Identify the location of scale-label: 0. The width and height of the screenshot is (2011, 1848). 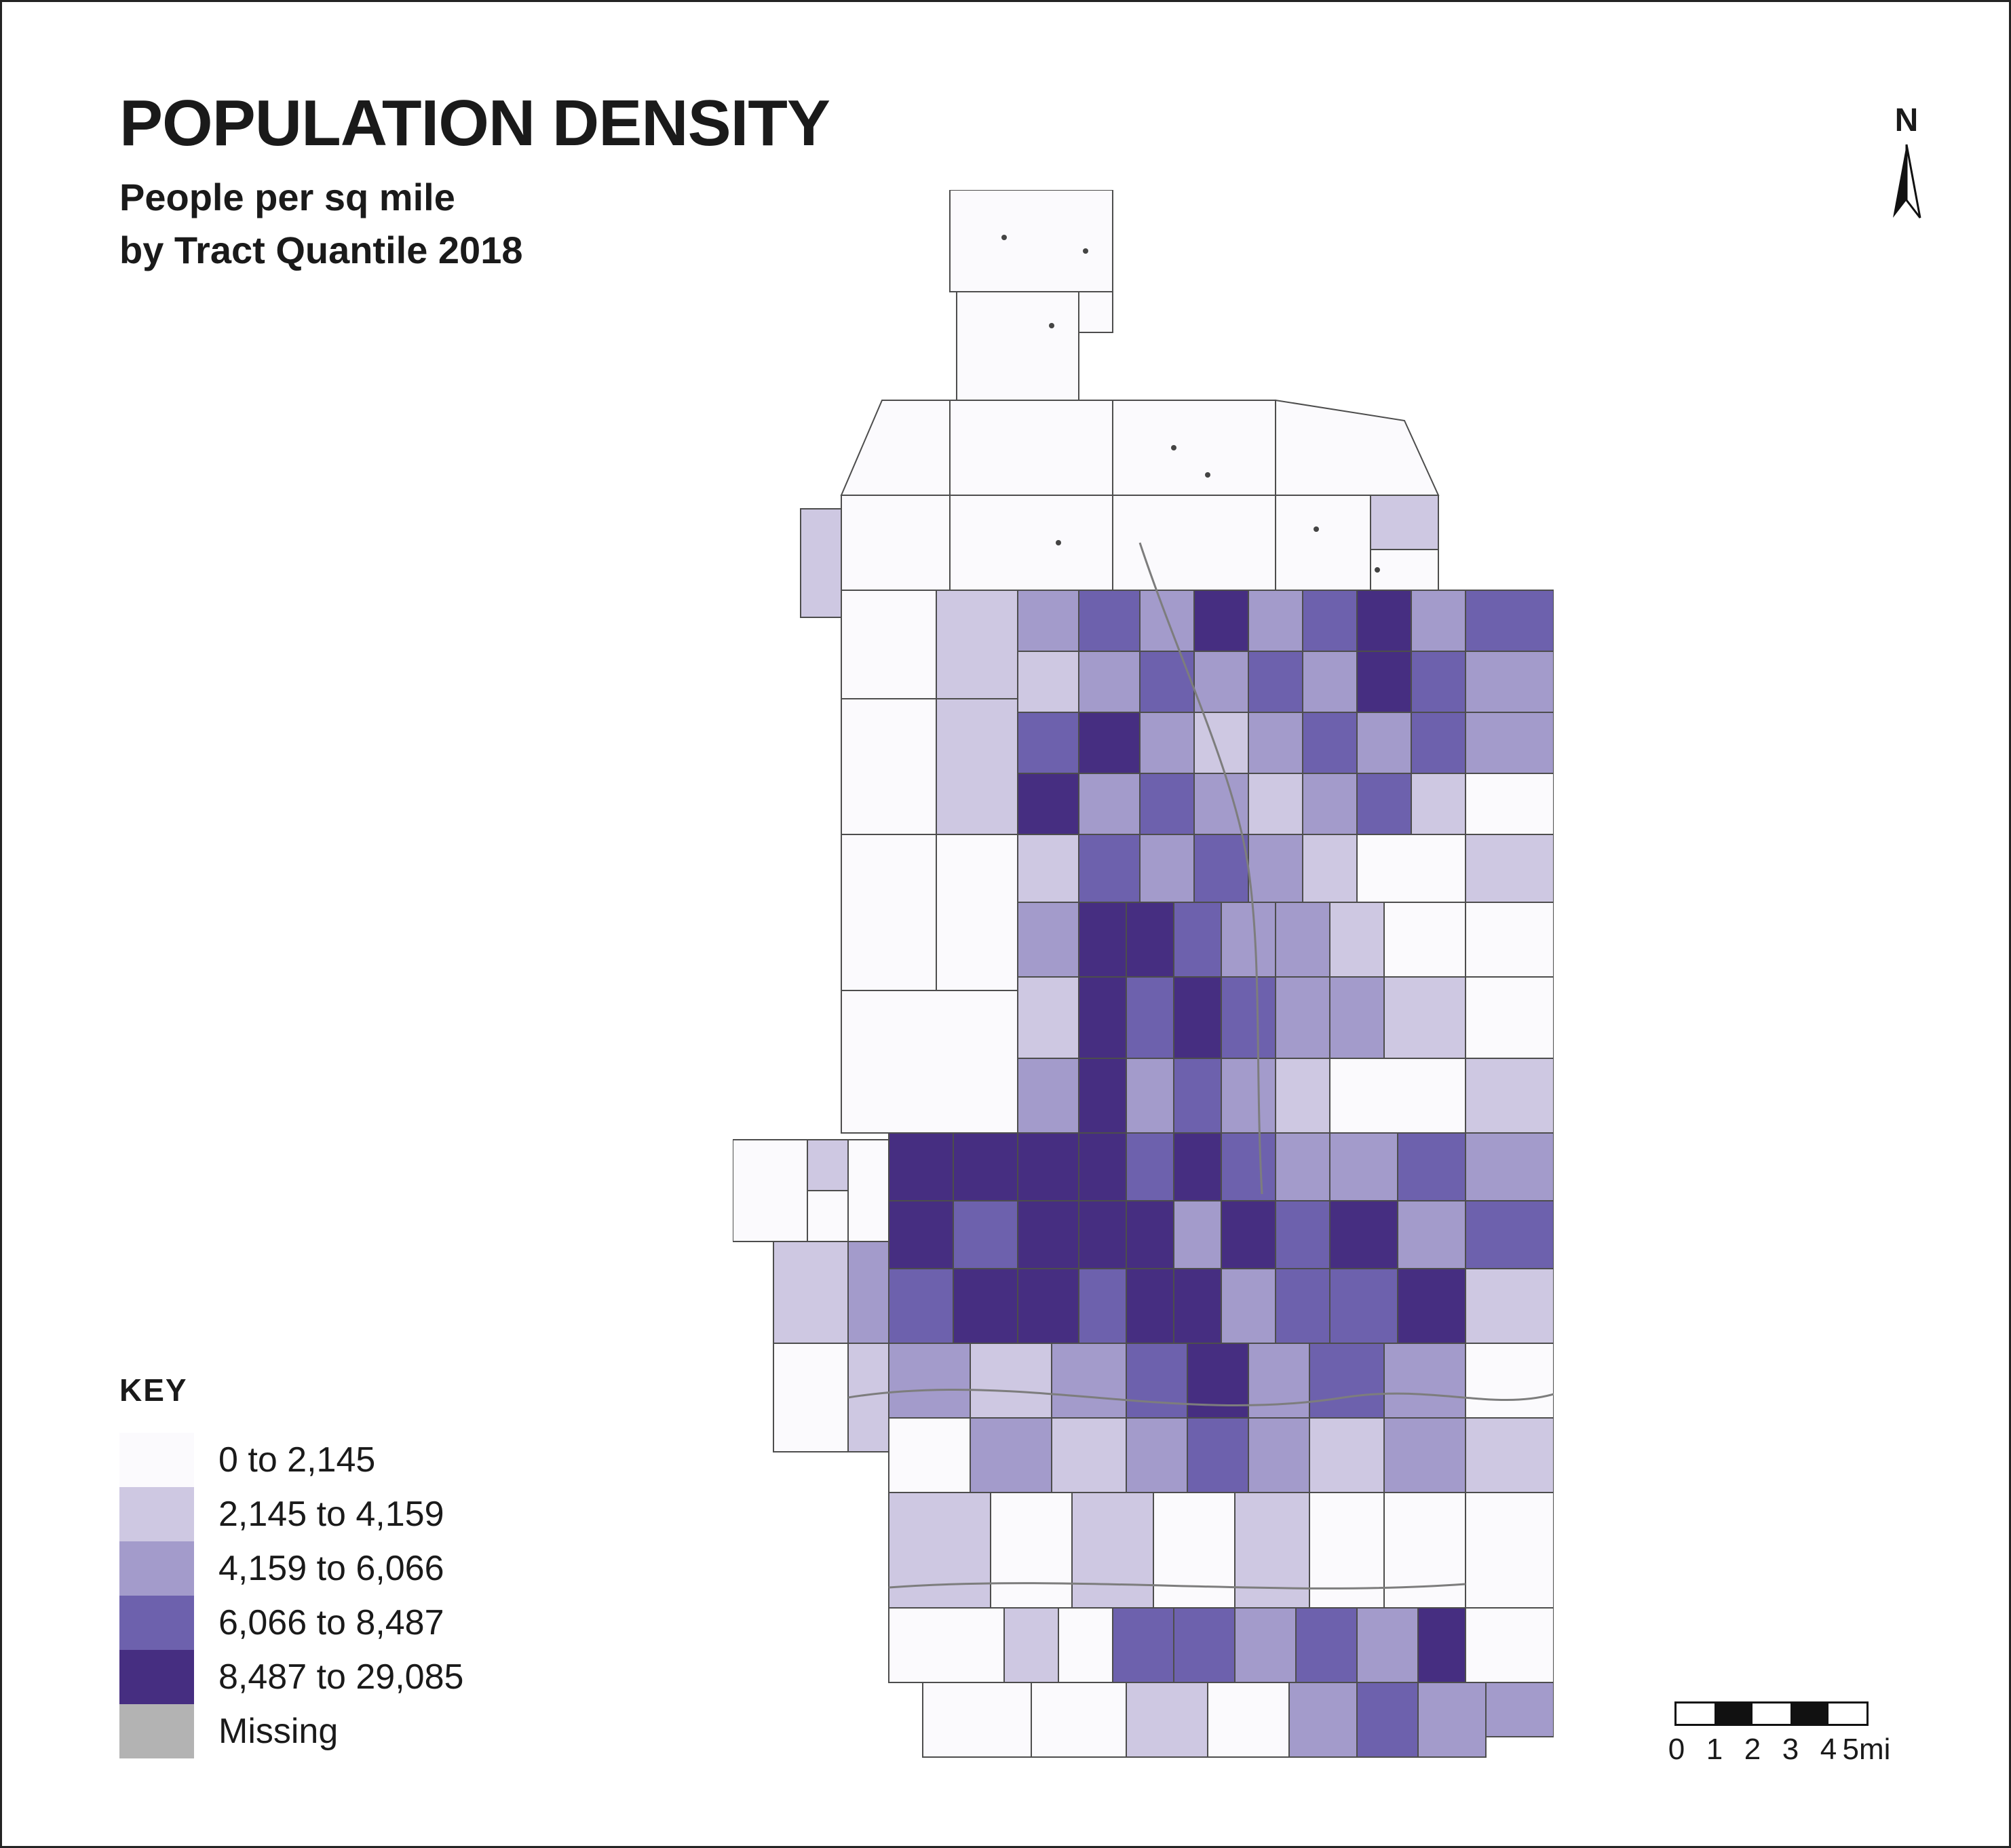
(1676, 1750).